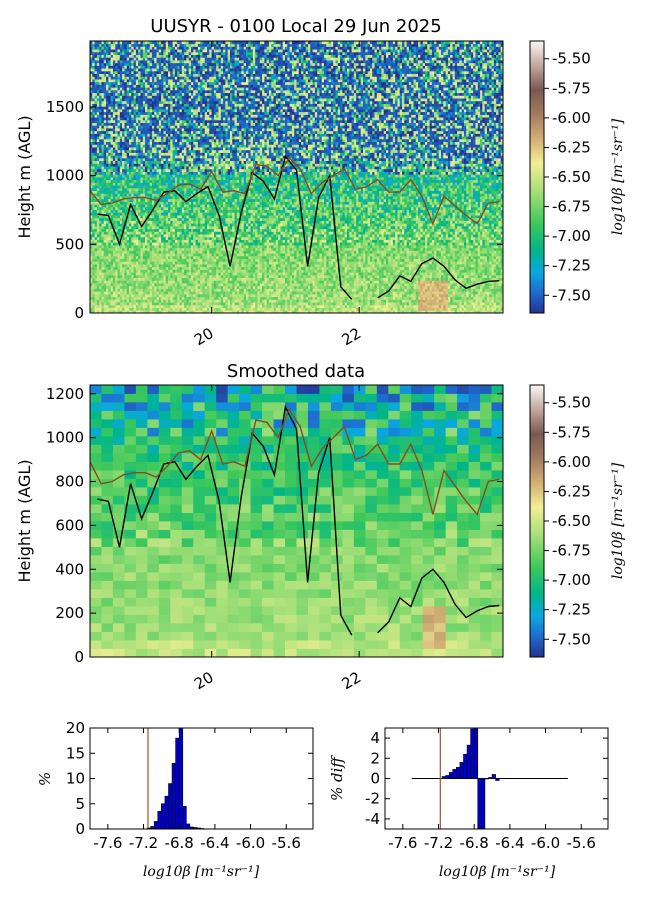 The width and height of the screenshot is (650, 900). Describe the element at coordinates (438, 278) in the screenshot. I see `cloud-base-line-late` at that location.